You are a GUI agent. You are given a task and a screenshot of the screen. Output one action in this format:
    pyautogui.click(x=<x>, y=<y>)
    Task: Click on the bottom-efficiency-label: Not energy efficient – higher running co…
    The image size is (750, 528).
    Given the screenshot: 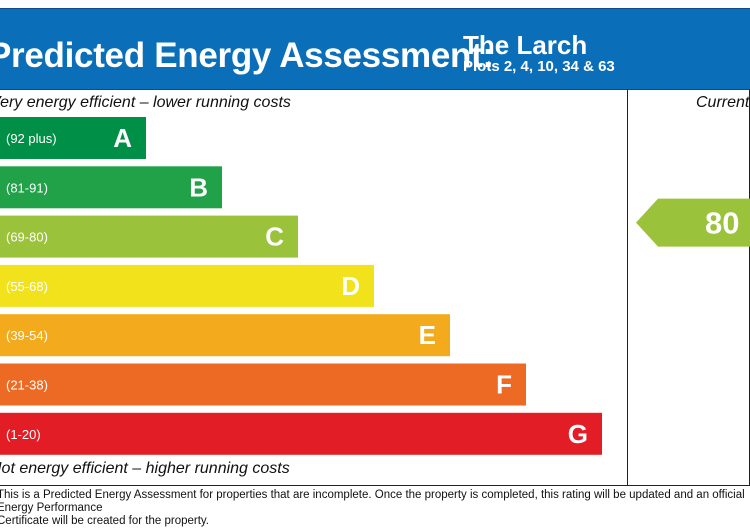 What is the action you would take?
    pyautogui.click(x=145, y=468)
    